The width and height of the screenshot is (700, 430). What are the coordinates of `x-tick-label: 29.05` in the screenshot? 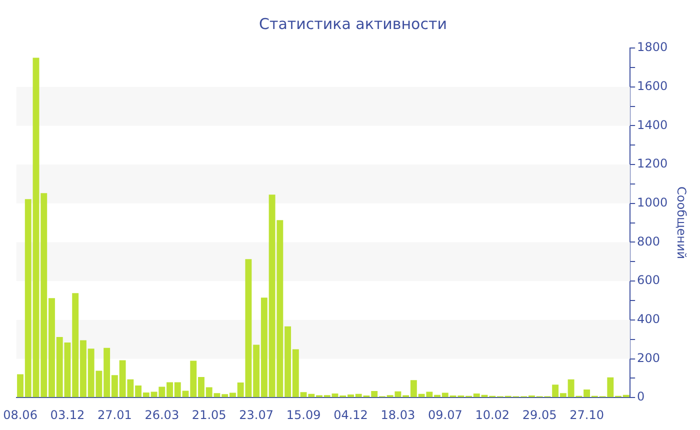 It's located at (539, 415).